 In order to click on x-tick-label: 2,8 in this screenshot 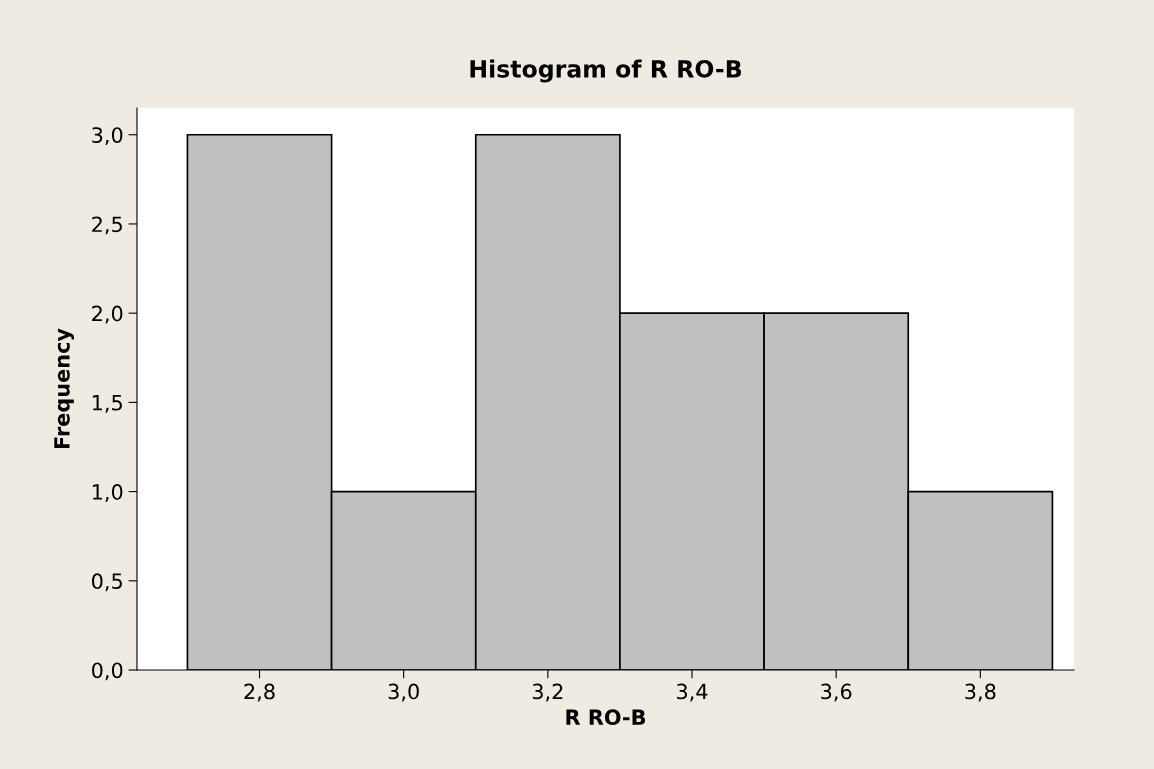, I will do `click(259, 692)`.